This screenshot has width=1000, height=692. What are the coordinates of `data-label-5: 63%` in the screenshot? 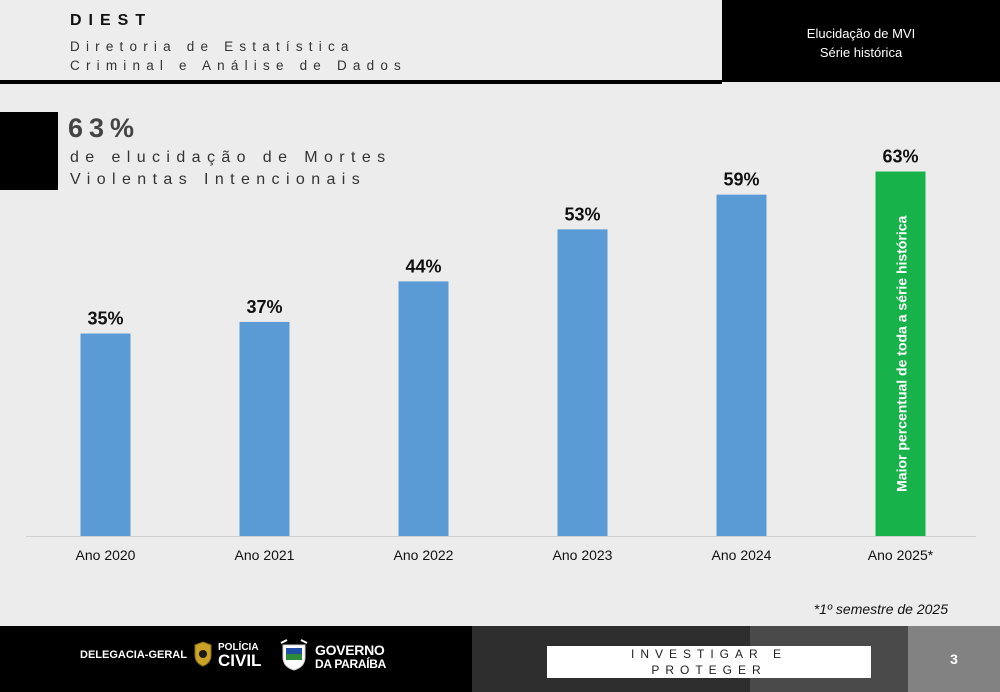 It's located at (900, 157).